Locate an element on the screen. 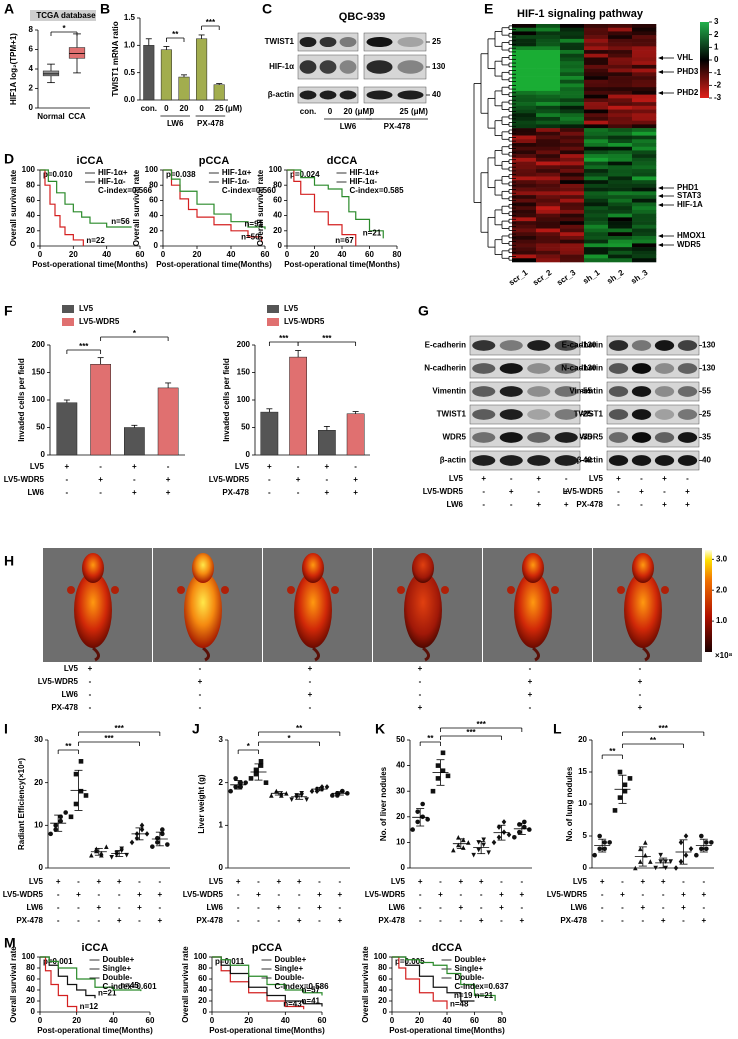  x-tick-label: 40 is located at coordinates (447, 1020).